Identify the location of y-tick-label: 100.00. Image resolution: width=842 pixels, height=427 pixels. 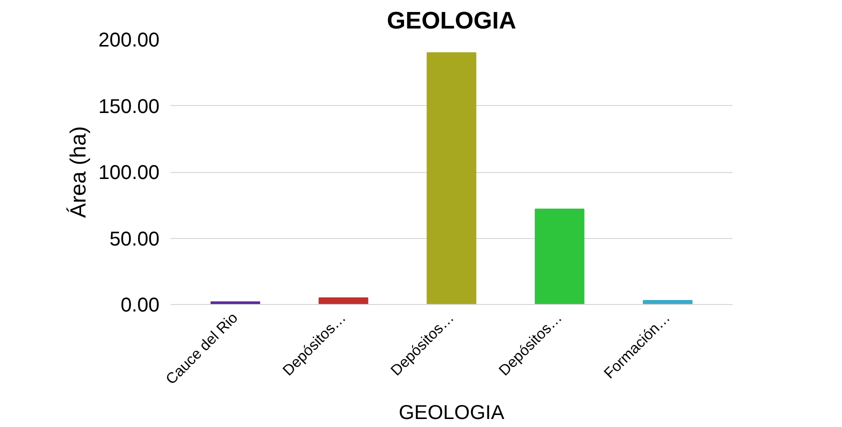
(129, 173).